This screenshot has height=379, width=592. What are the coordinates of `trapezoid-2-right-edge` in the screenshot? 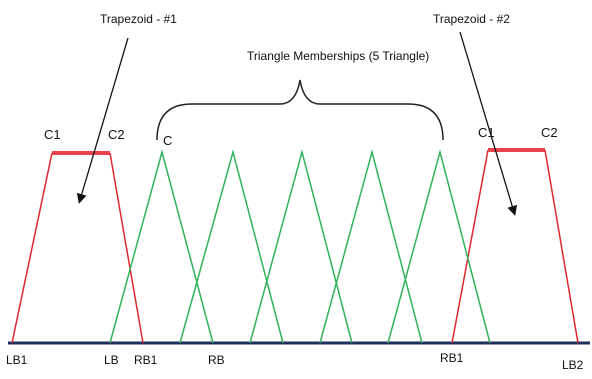 It's located at (561, 246).